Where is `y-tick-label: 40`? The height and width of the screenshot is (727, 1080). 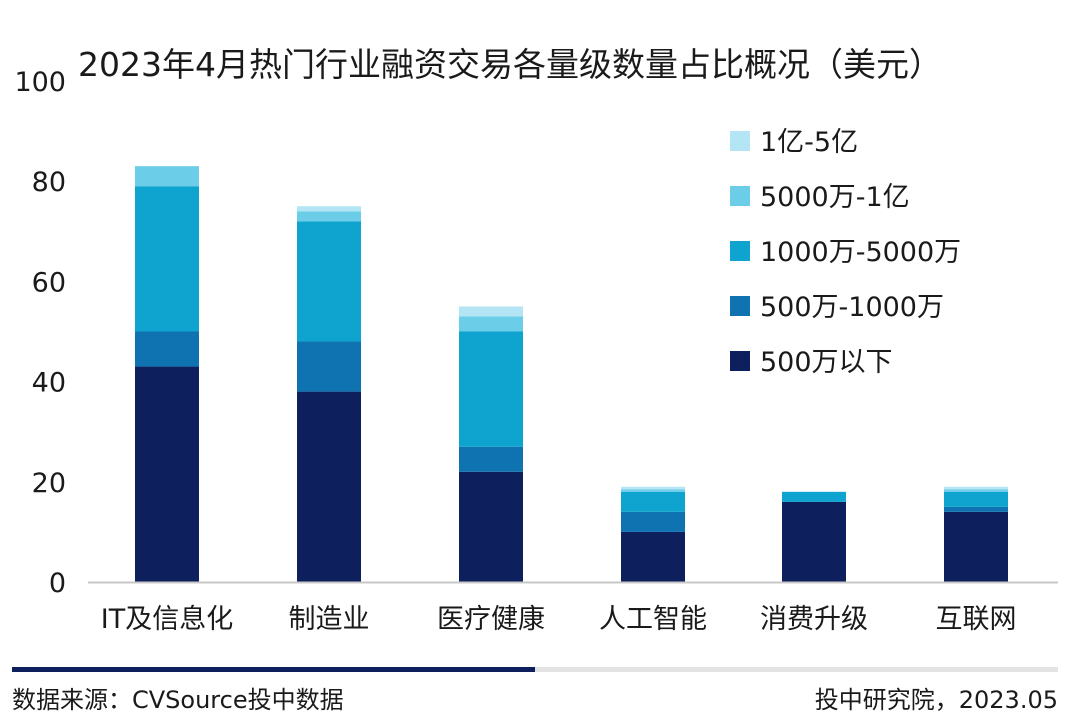
y-tick-label: 40 is located at coordinates (49, 383).